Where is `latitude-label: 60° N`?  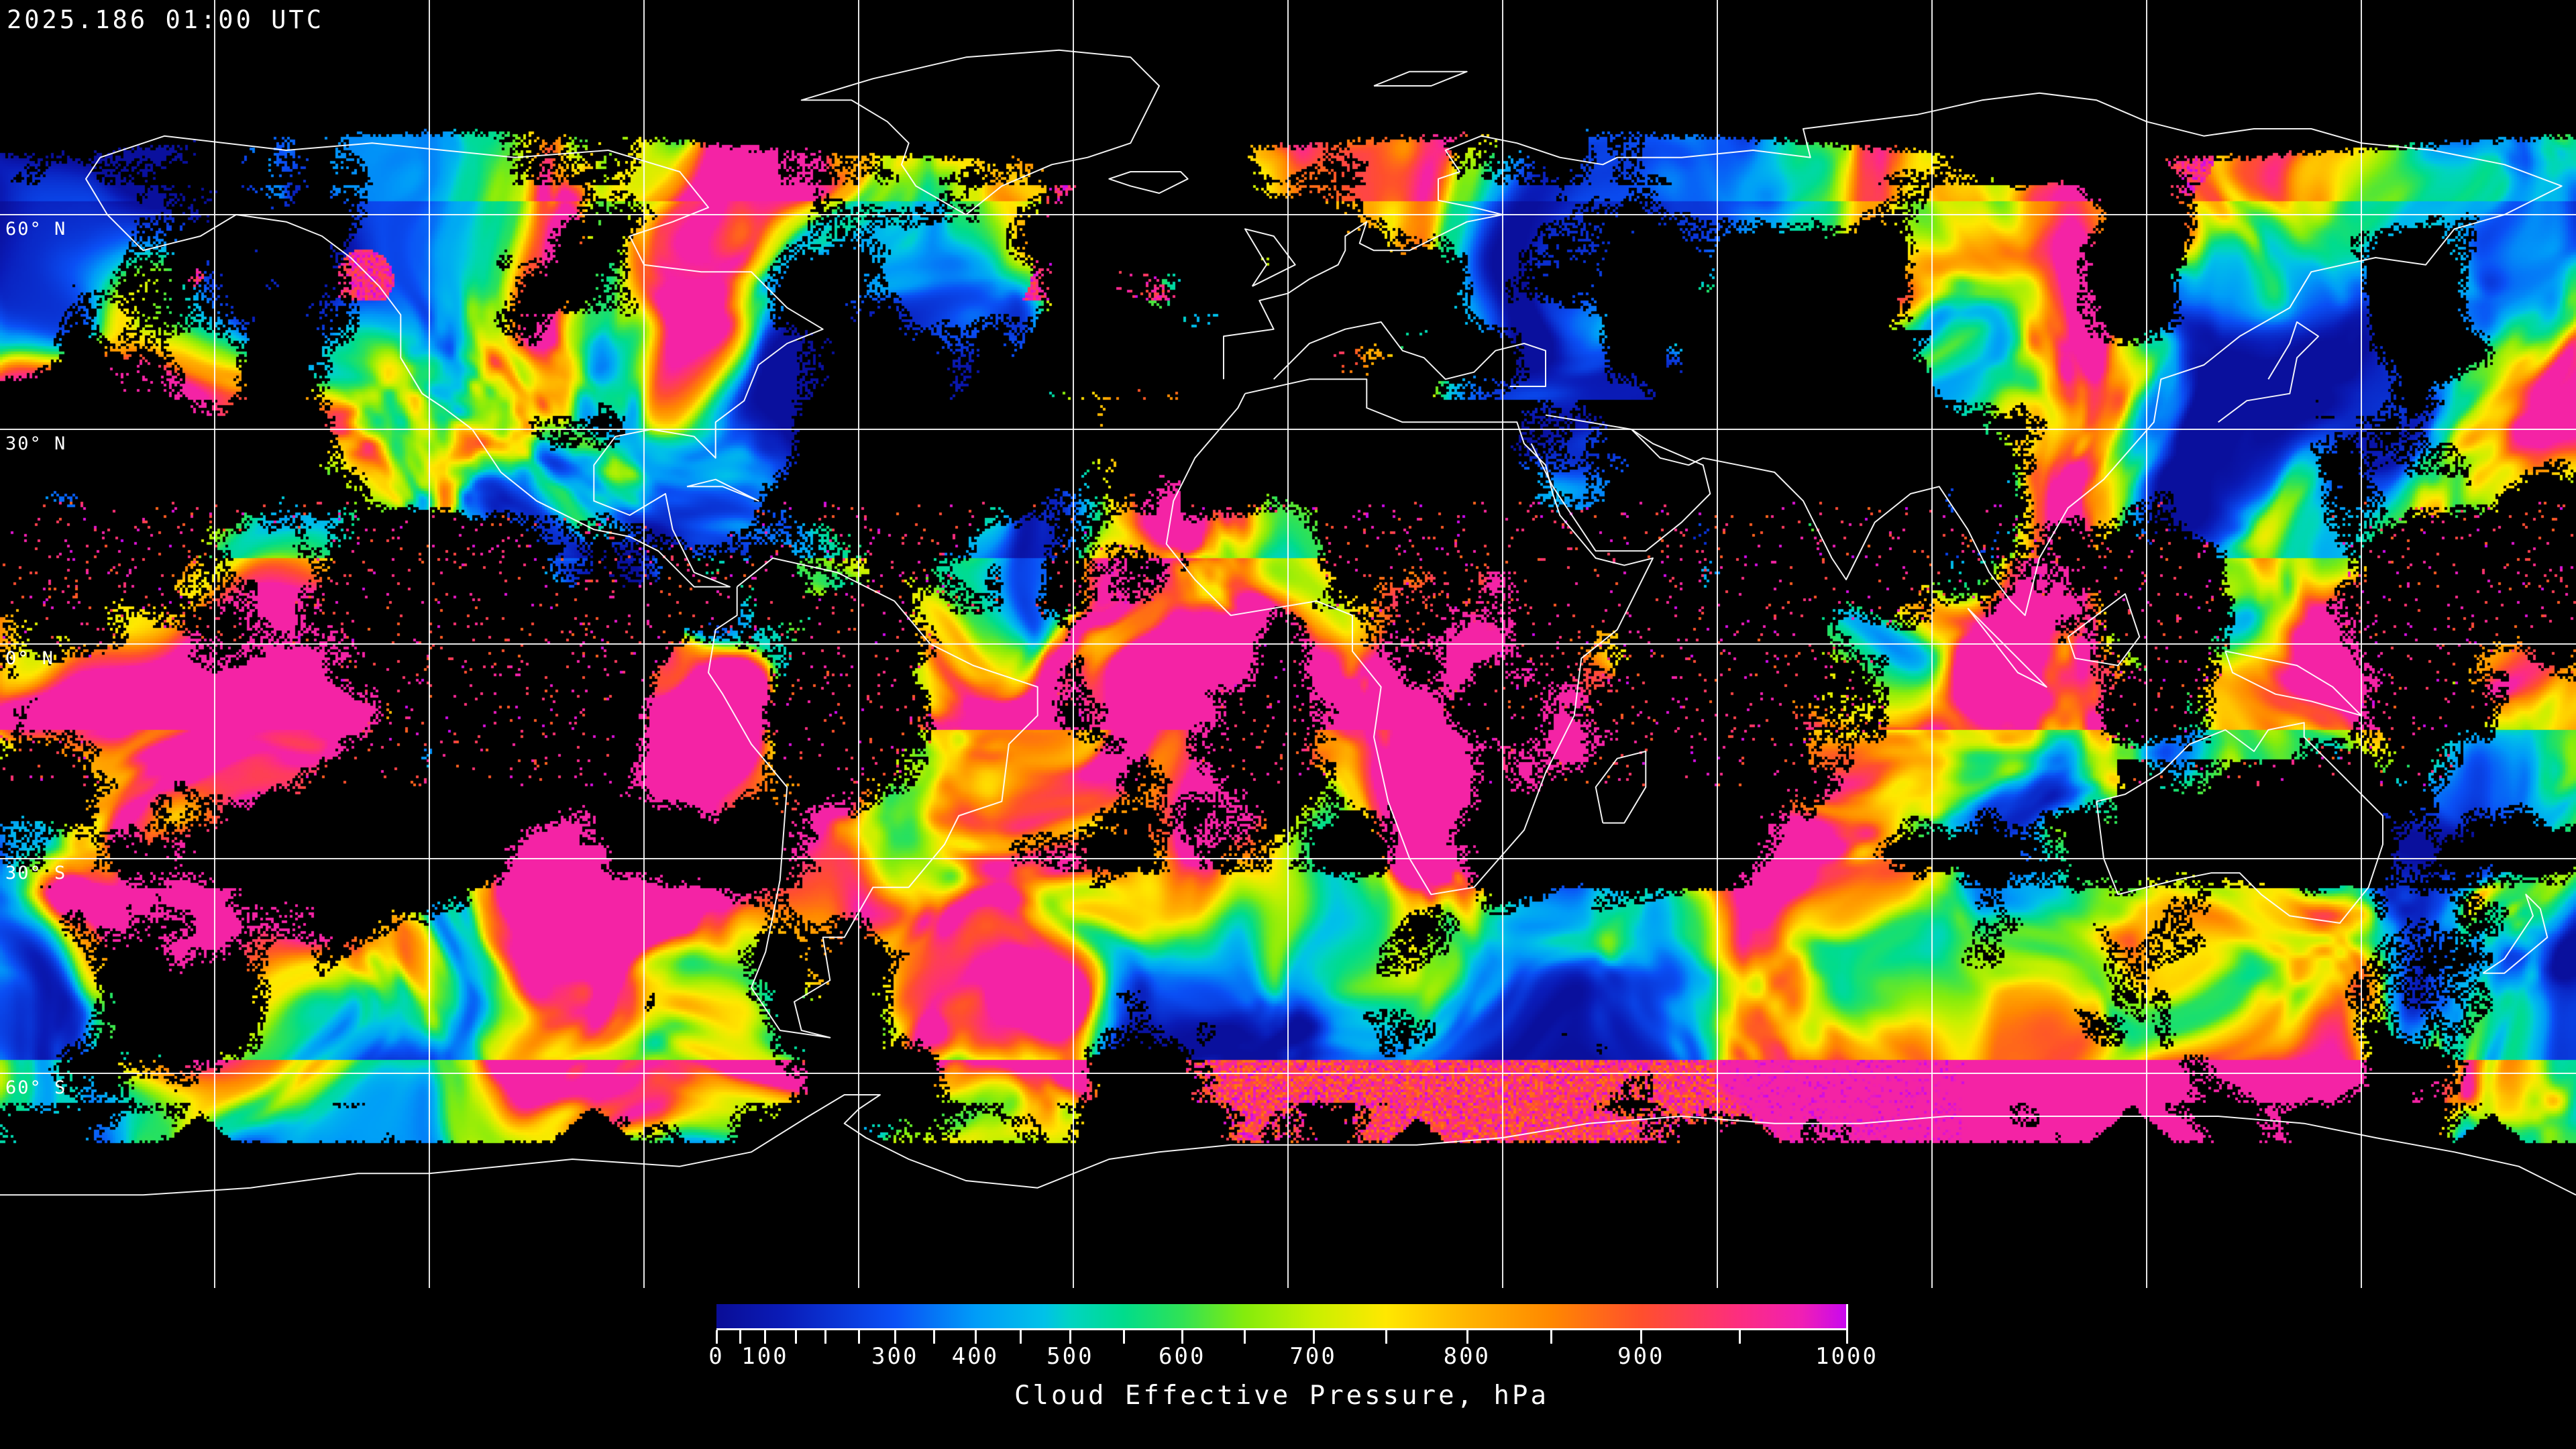
latitude-label: 60° N is located at coordinates (36, 229).